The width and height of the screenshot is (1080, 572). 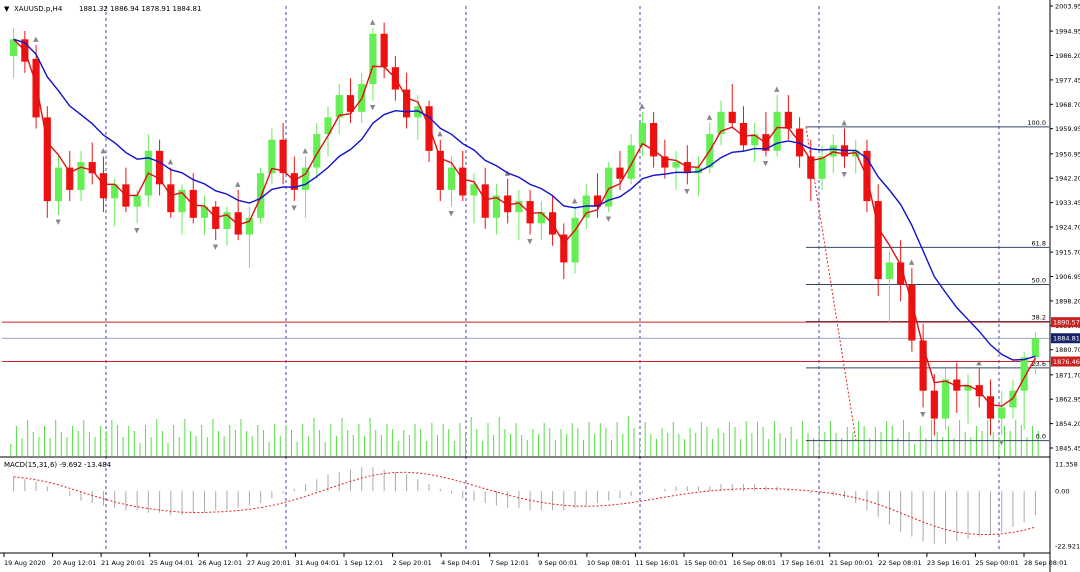 What do you see at coordinates (524, 505) in the screenshot?
I see `macd-indicator` at bounding box center [524, 505].